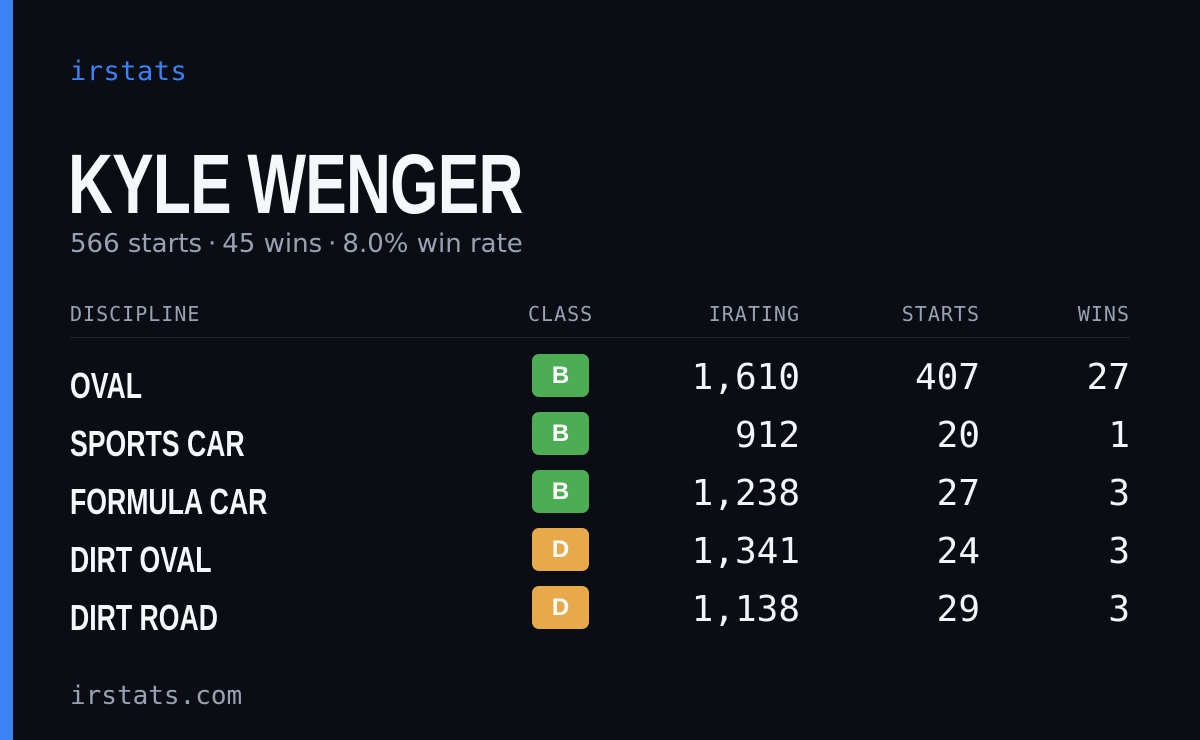  Describe the element at coordinates (1108, 377) in the screenshot. I see `wins-value: 27` at that location.